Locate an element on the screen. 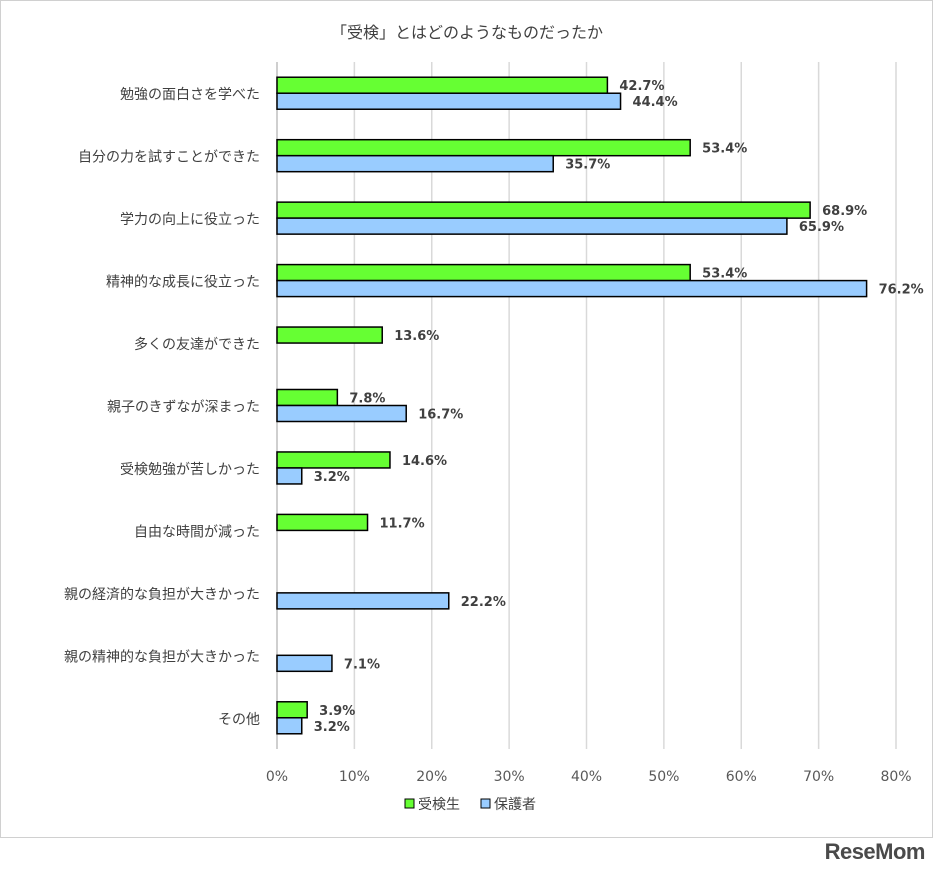 This screenshot has height=873, width=935. category-label: 親の精神的な負担が大きかった is located at coordinates (162, 657).